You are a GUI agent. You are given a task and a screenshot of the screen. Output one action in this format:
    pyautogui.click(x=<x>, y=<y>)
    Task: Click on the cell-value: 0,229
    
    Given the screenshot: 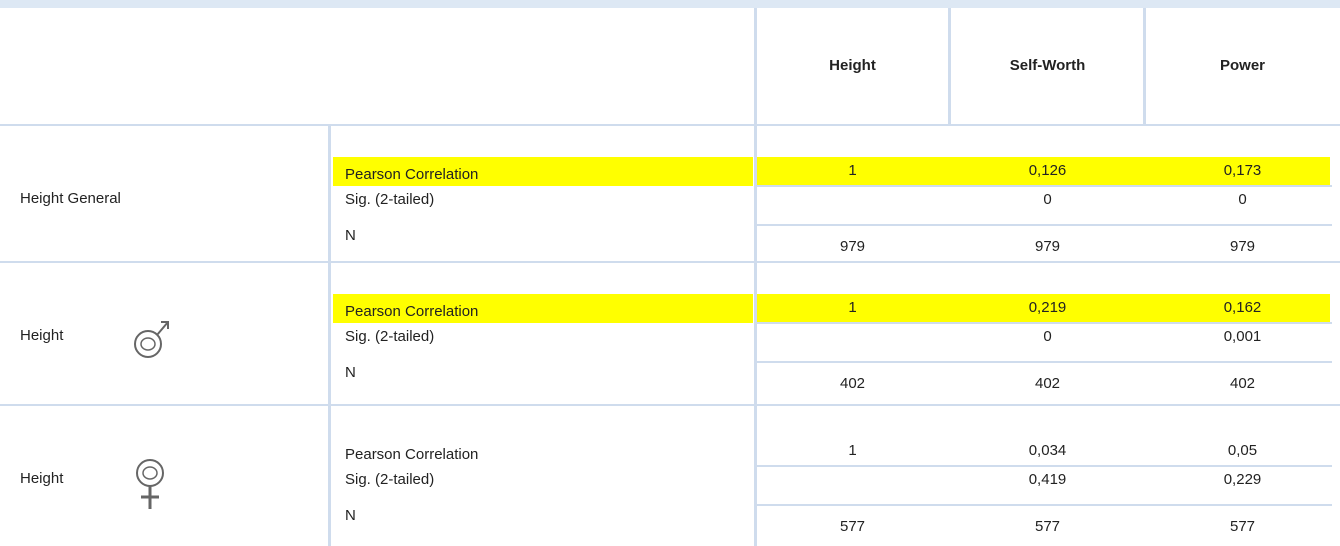 What is the action you would take?
    pyautogui.click(x=1242, y=479)
    